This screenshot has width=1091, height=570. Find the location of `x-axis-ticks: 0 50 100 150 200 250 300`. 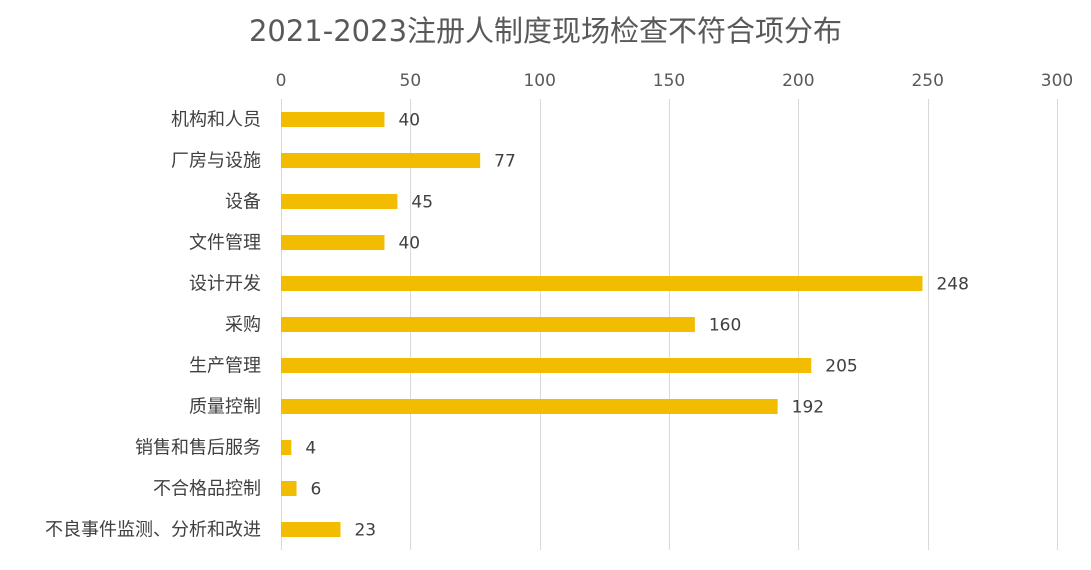

x-axis-ticks: 0 50 100 150 200 250 300 is located at coordinates (675, 81).